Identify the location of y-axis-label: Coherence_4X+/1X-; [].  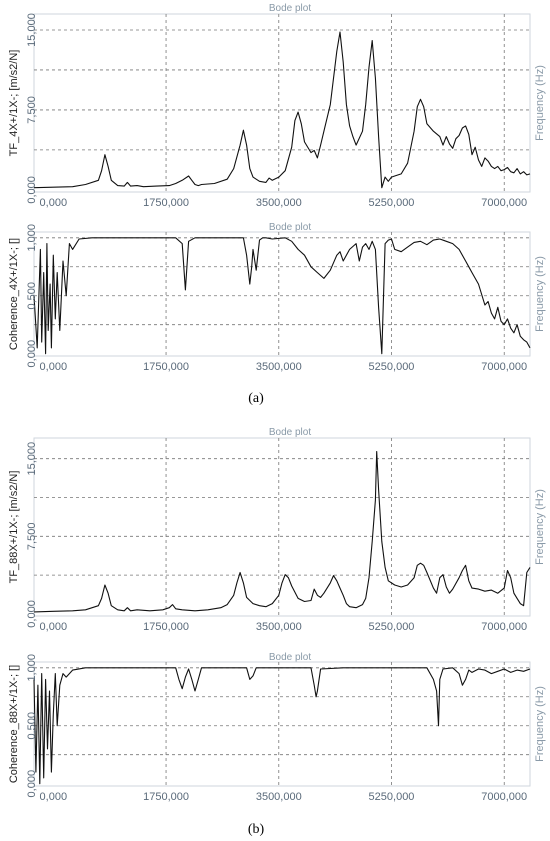
(14, 294).